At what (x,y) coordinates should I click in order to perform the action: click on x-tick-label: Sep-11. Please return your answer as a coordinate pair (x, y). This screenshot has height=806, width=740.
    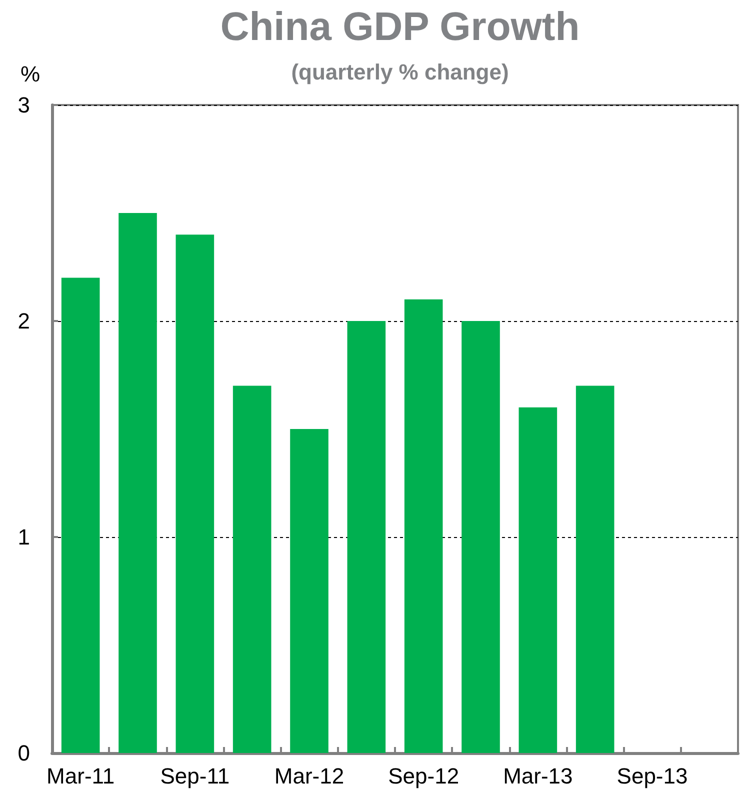
    Looking at the image, I should click on (195, 776).